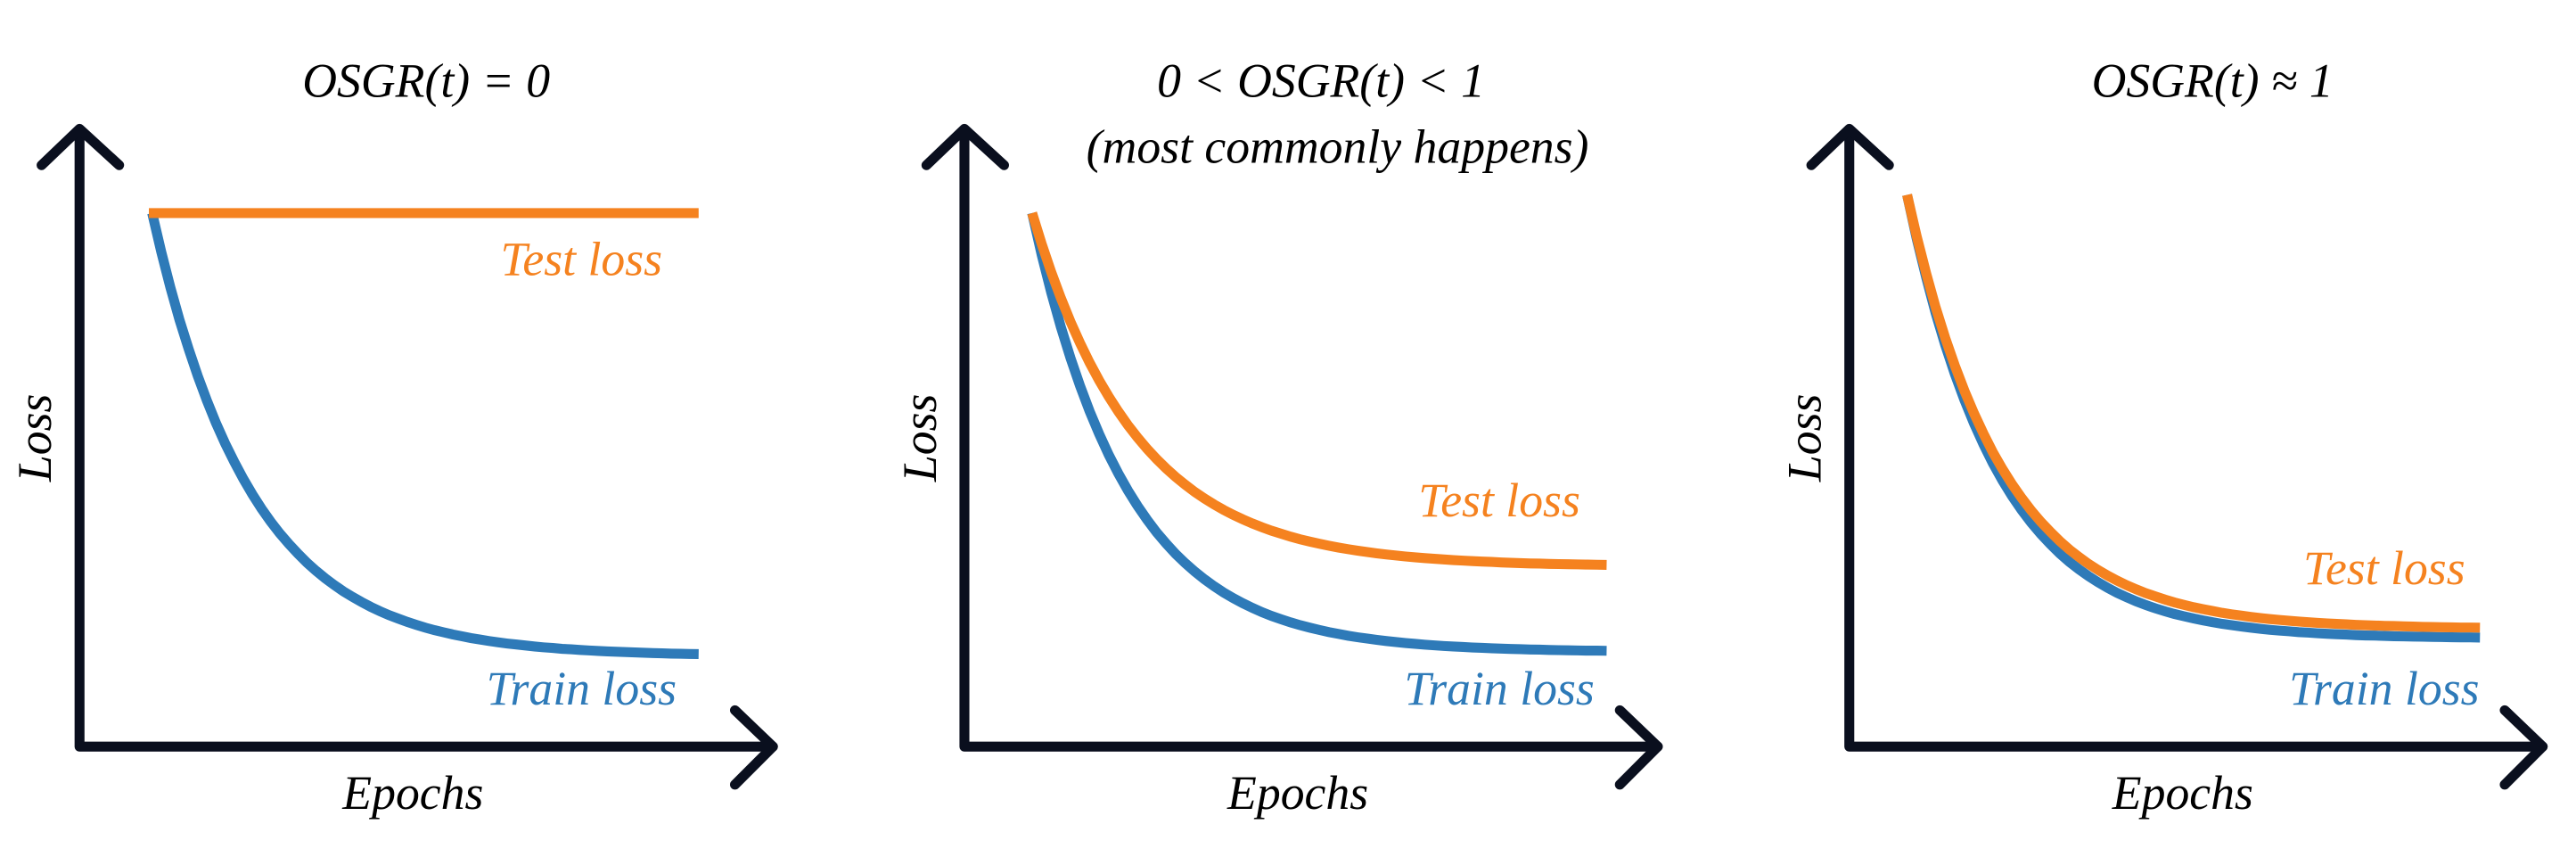 This screenshot has height=849, width=2576. I want to click on panel-title: OSGR(t) ≈ 1, so click(2213, 81).